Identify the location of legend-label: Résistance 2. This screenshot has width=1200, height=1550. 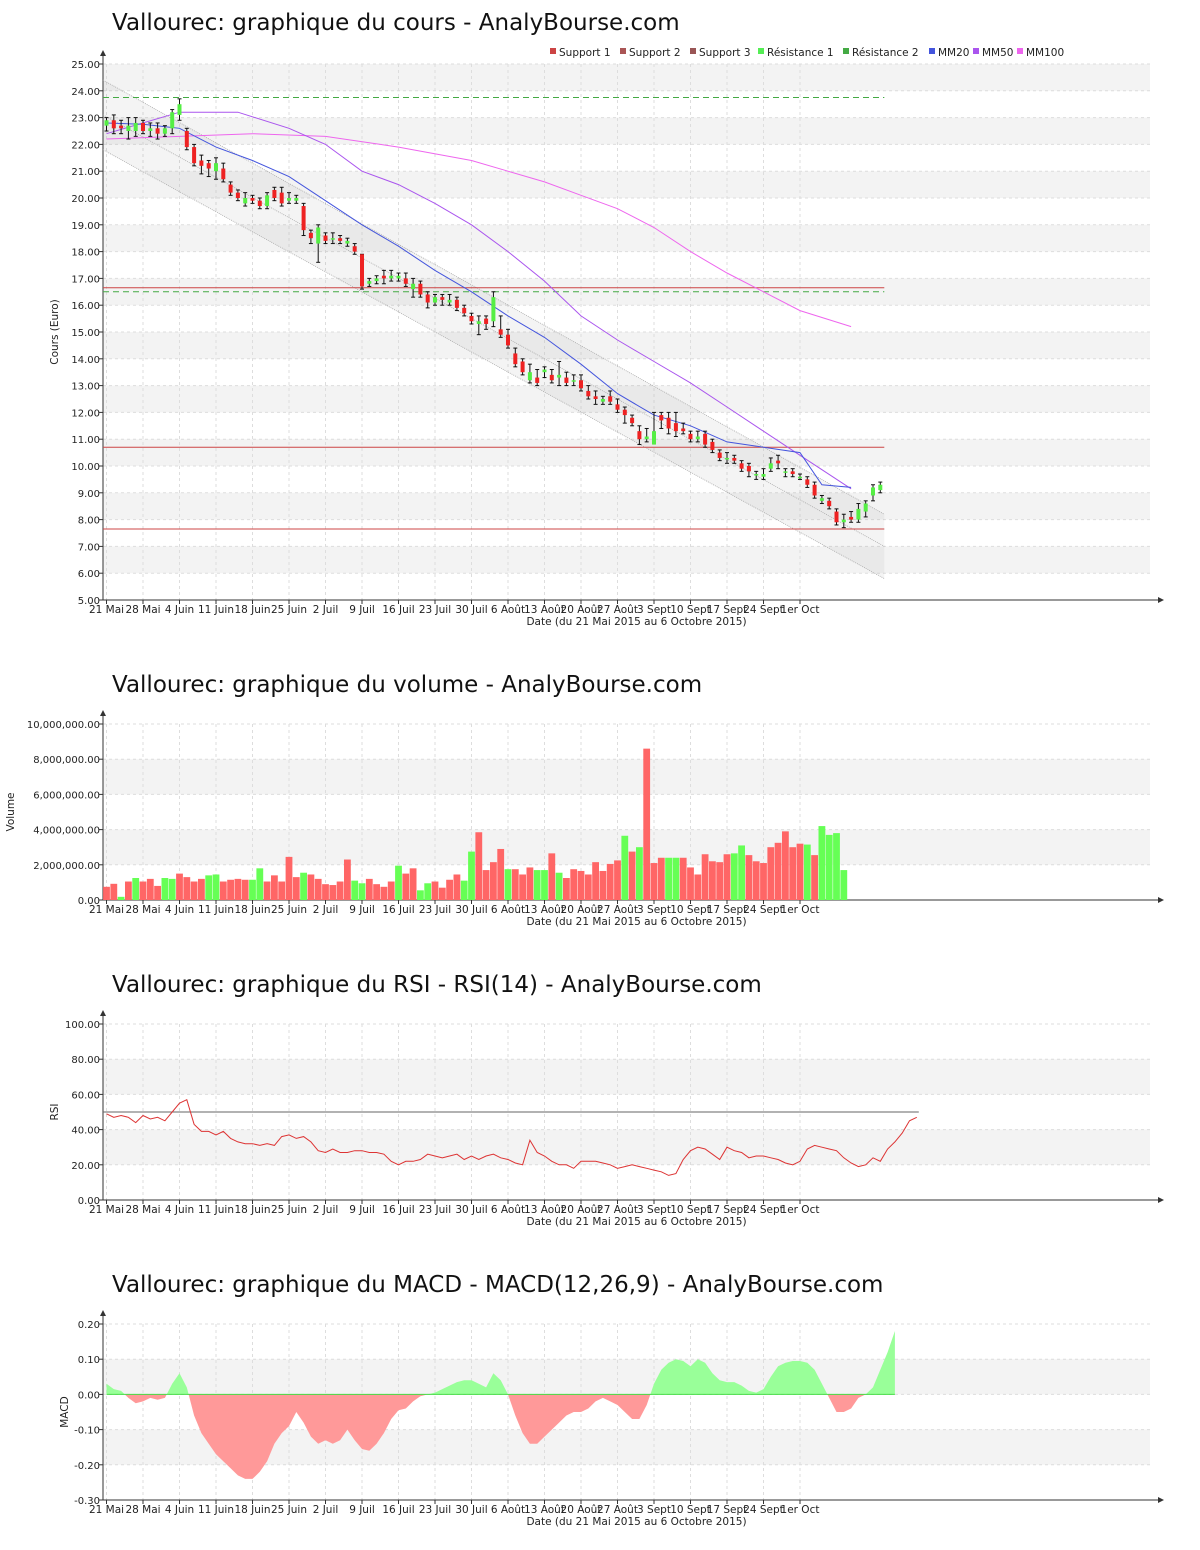
(885, 53).